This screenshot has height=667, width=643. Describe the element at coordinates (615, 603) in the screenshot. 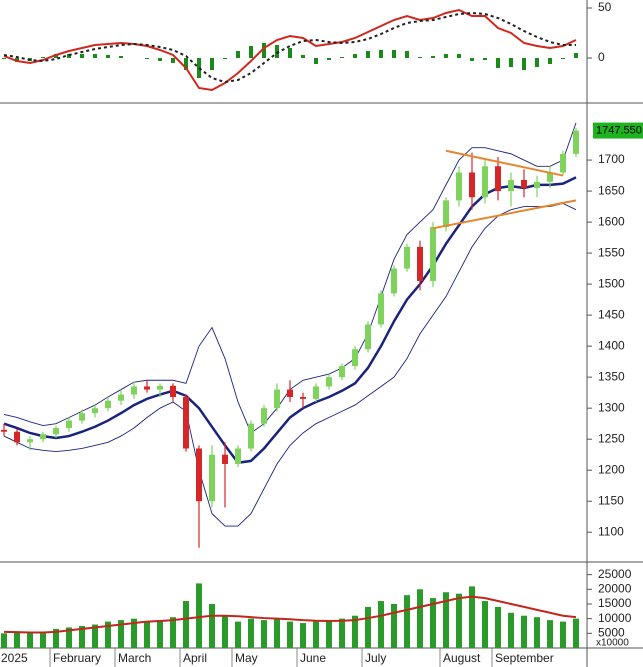

I see `y-tick-label: 15000` at that location.